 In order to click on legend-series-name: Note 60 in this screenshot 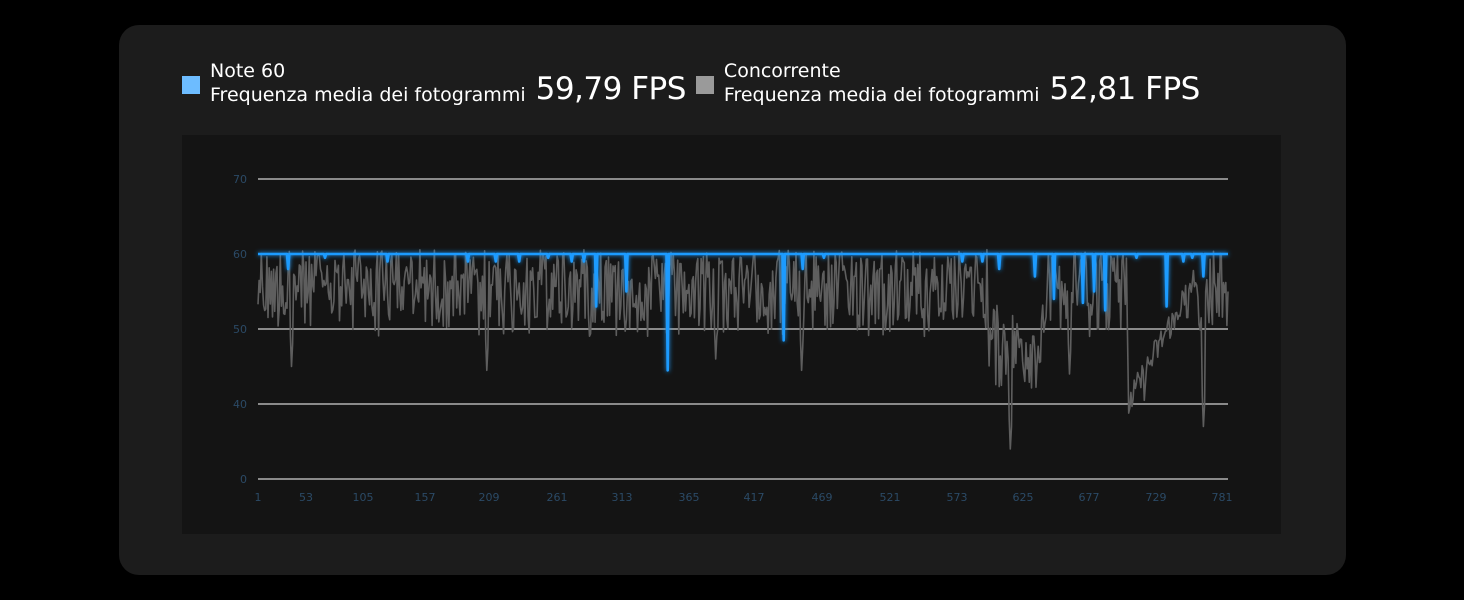, I will do `click(248, 71)`.